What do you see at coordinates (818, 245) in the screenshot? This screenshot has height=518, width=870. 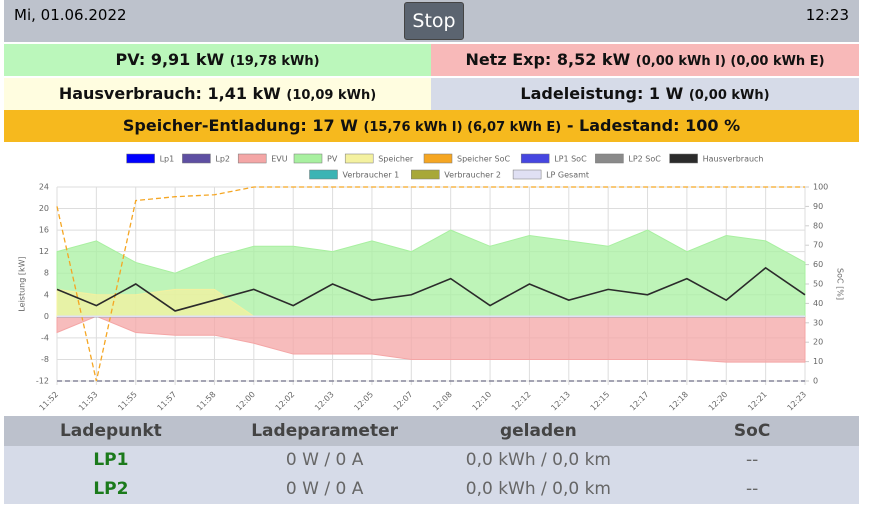 I see `y2-tick-label: 70` at bounding box center [818, 245].